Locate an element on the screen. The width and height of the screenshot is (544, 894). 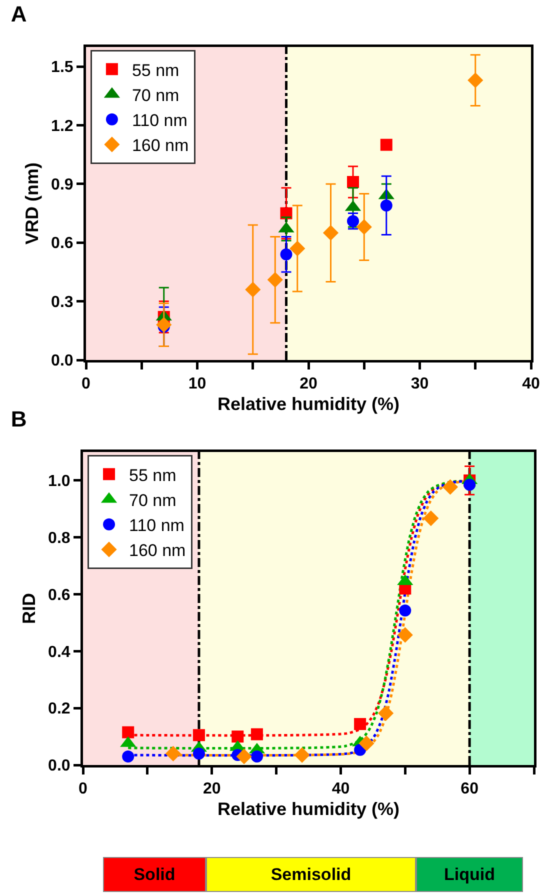
chart-title: B is located at coordinates (18, 419).